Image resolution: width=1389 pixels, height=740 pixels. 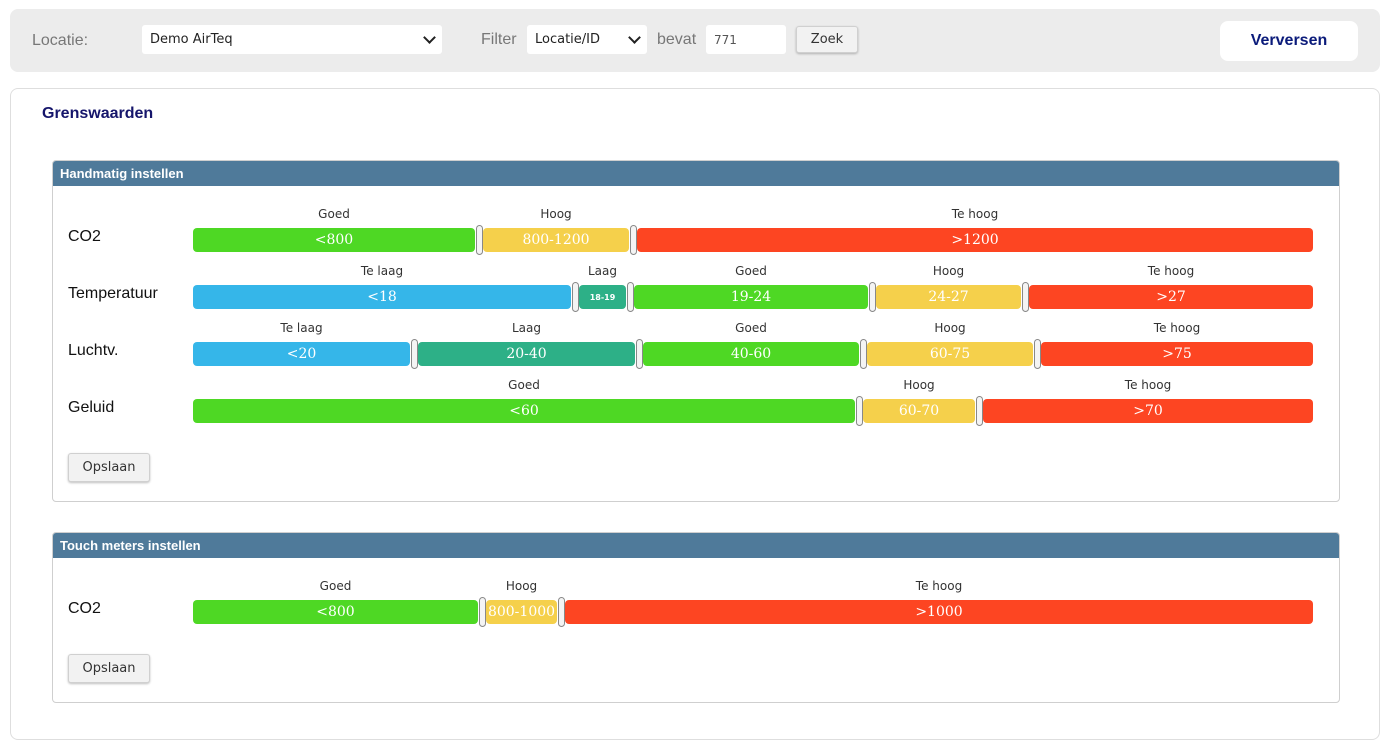 I want to click on card-title: Grenswaarden, so click(x=98, y=113).